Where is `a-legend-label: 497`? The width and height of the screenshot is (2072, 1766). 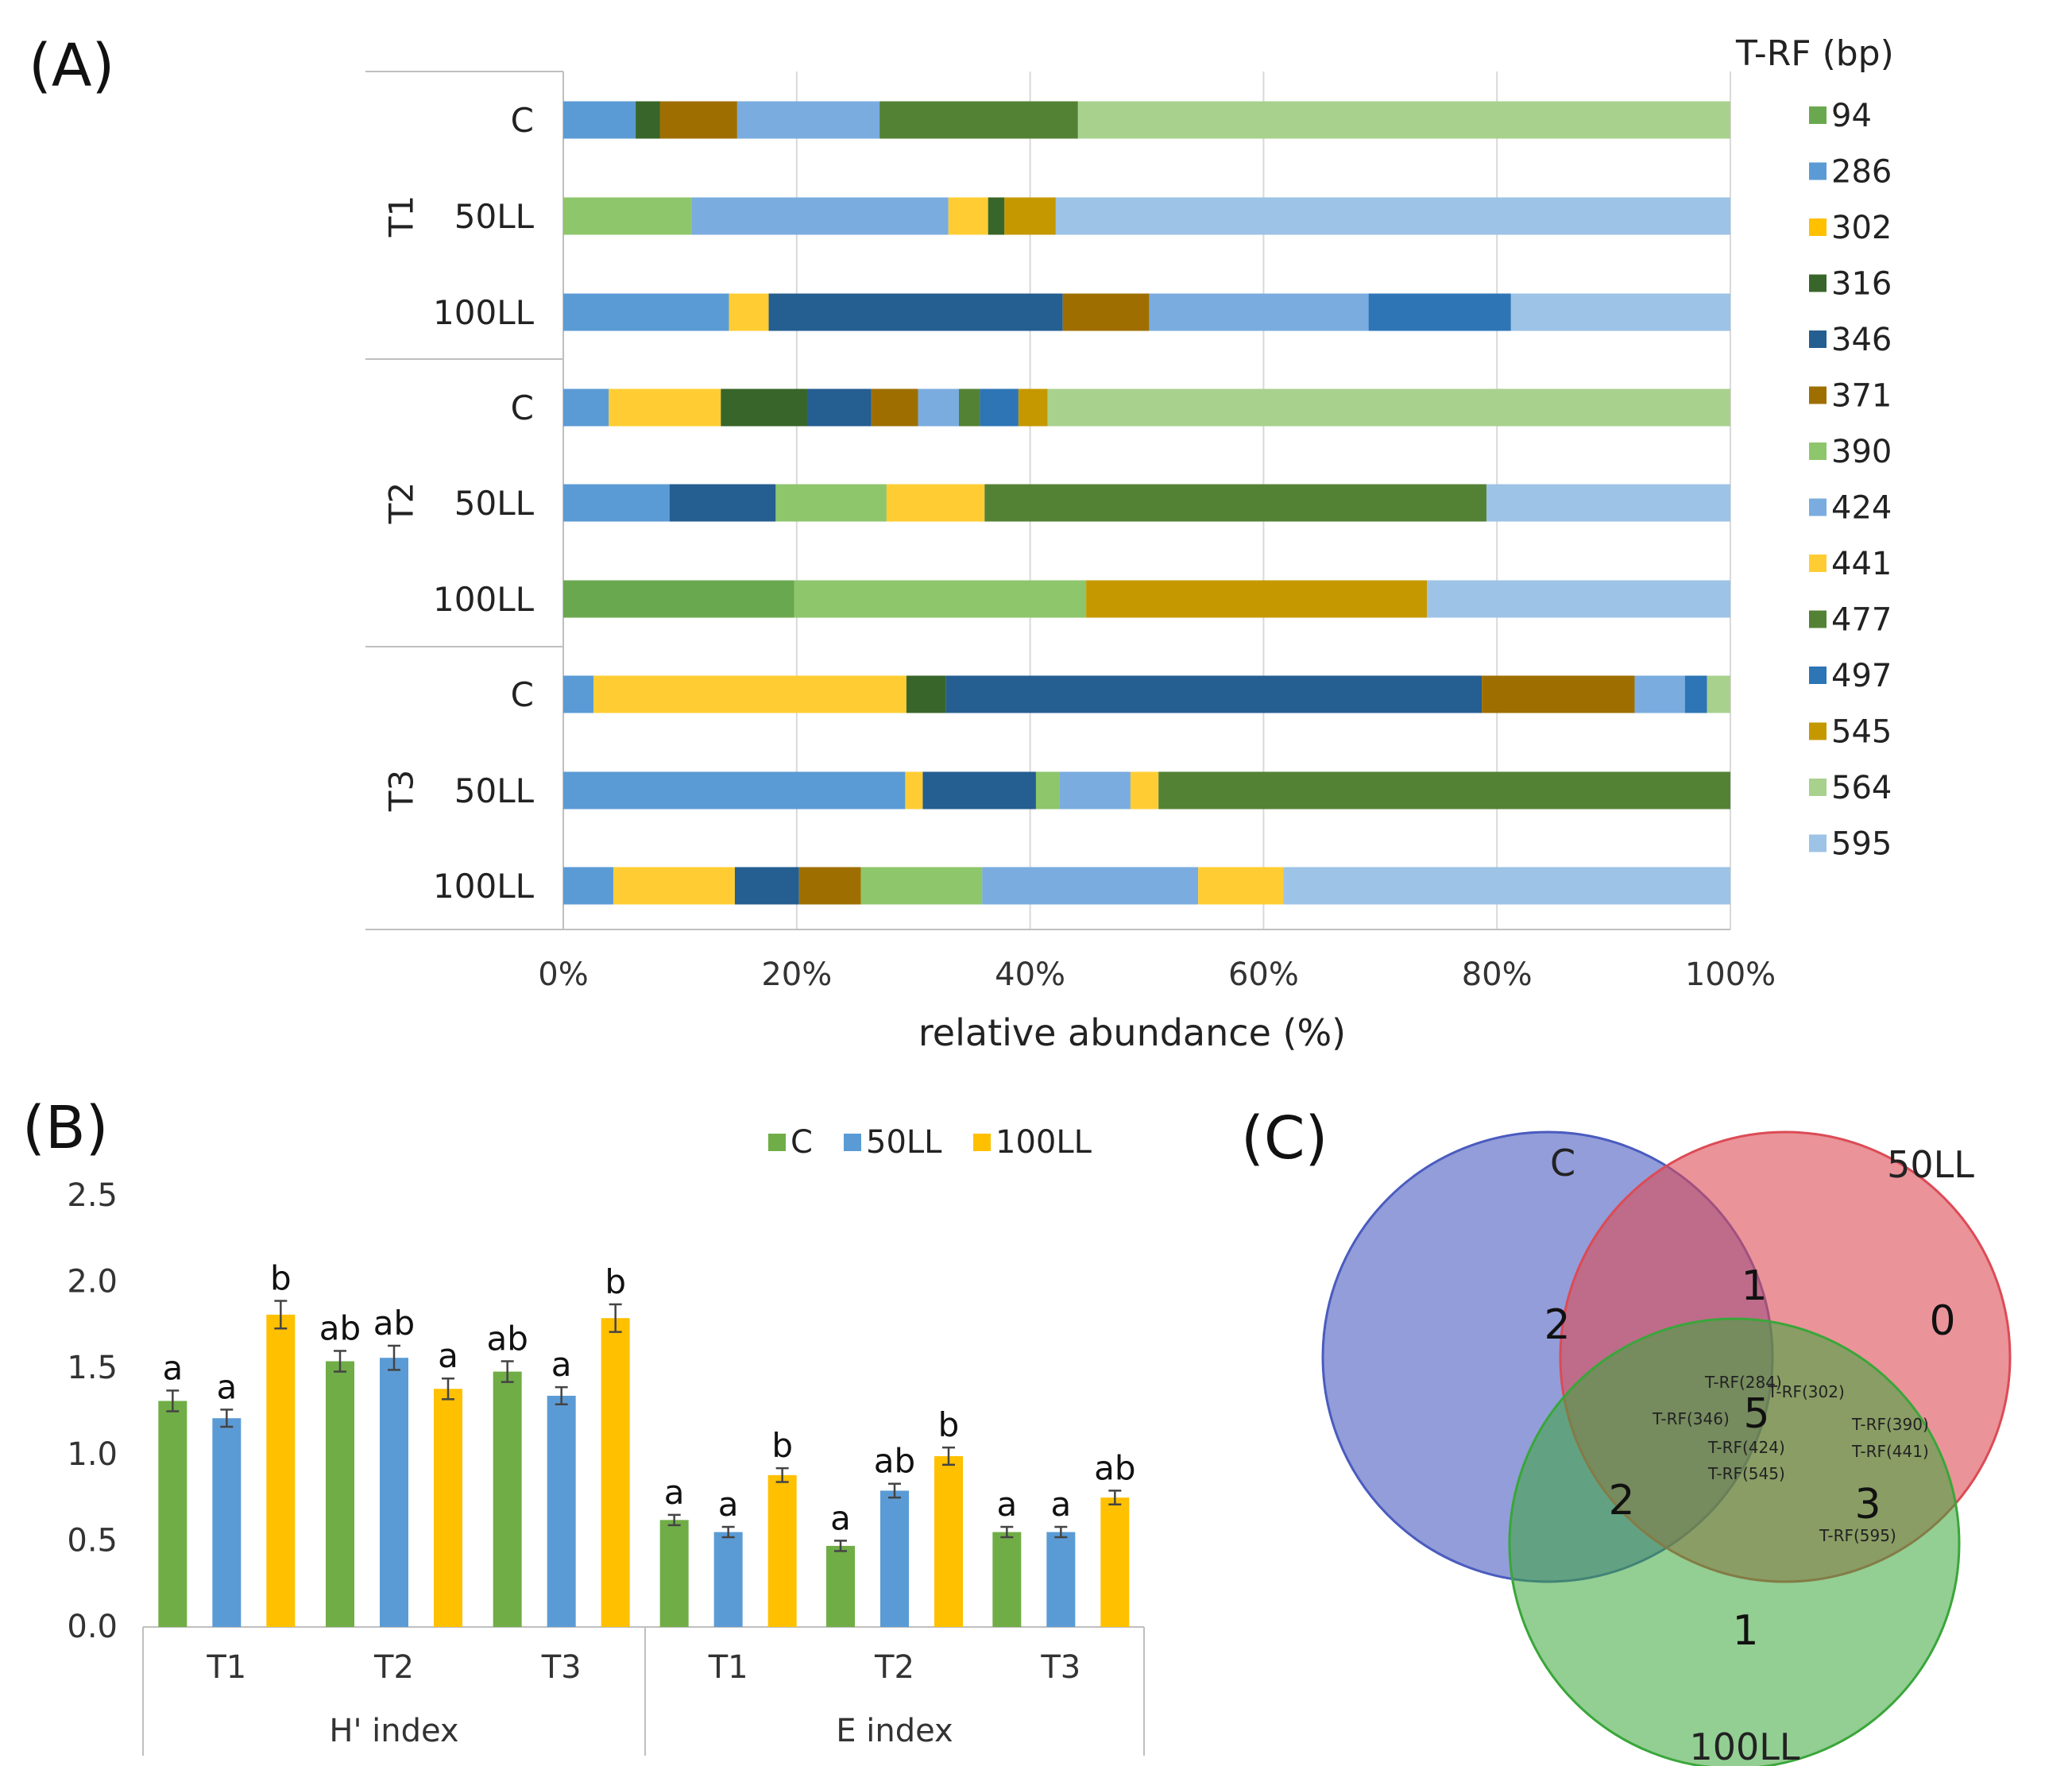
a-legend-label: 497 is located at coordinates (1861, 676).